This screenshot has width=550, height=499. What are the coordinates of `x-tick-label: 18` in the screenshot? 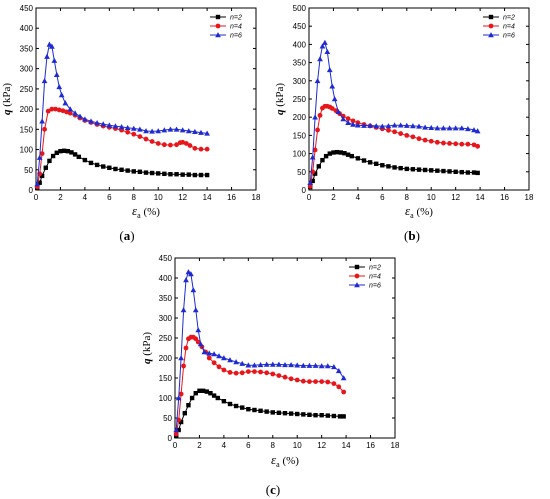 It's located at (395, 445).